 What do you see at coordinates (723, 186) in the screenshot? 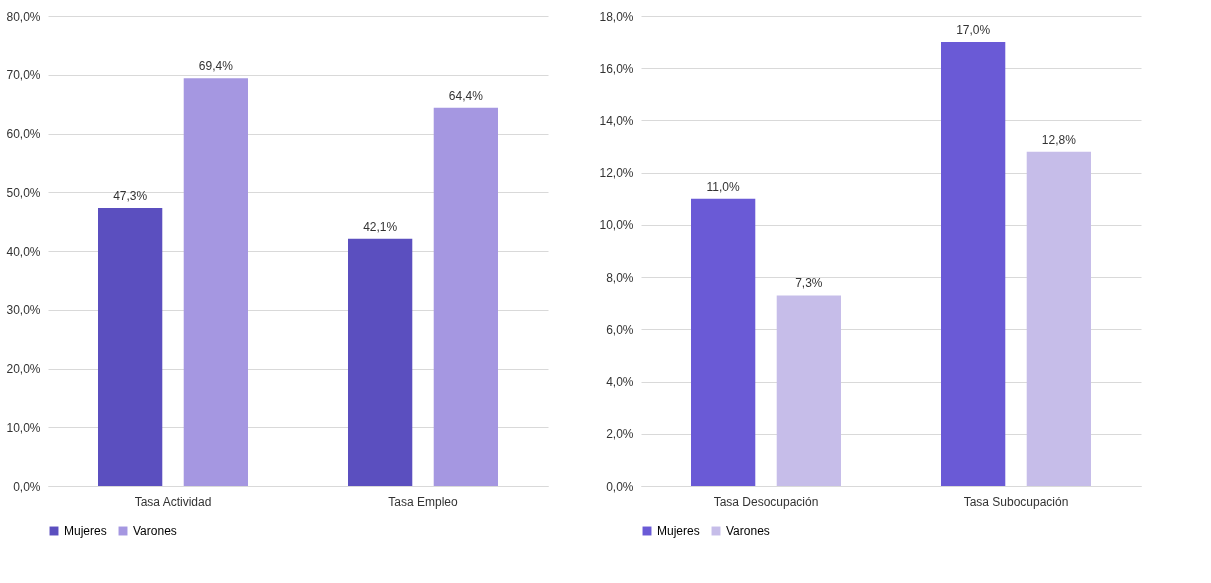
I see `data-label: 11,0%` at bounding box center [723, 186].